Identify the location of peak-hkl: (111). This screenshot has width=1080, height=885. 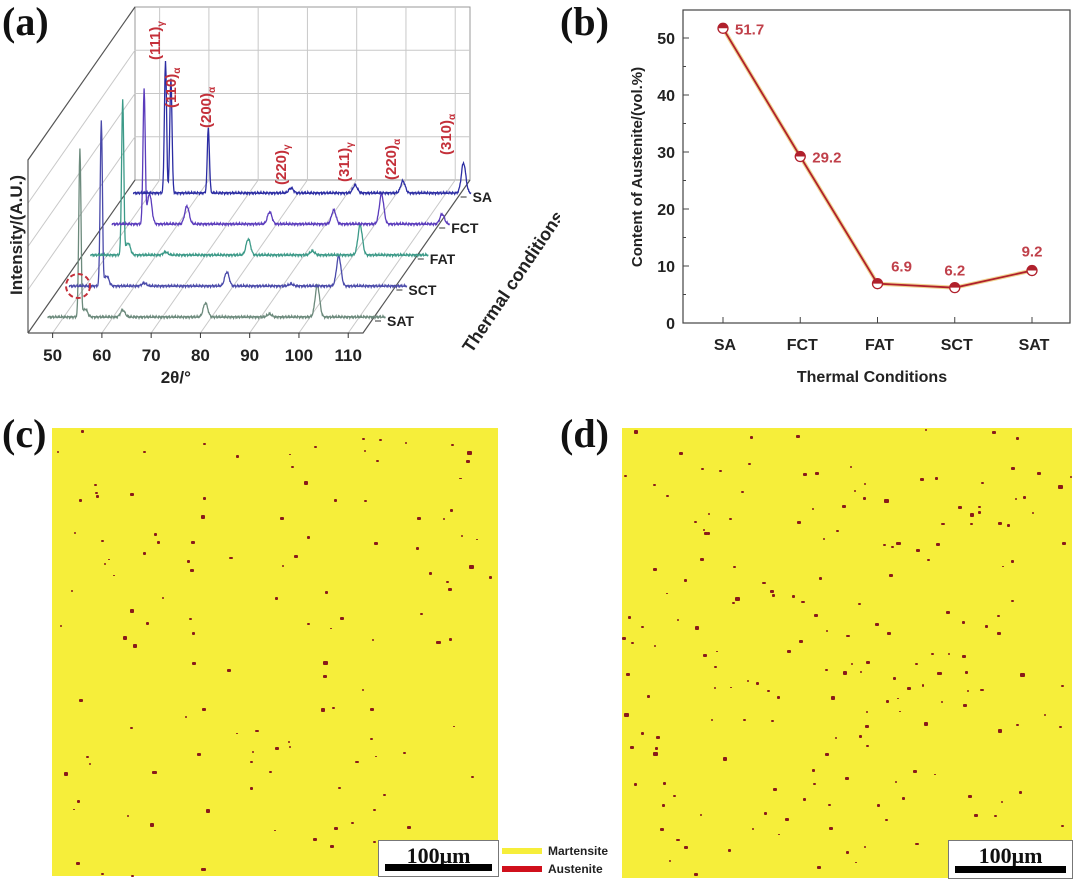
(155, 43).